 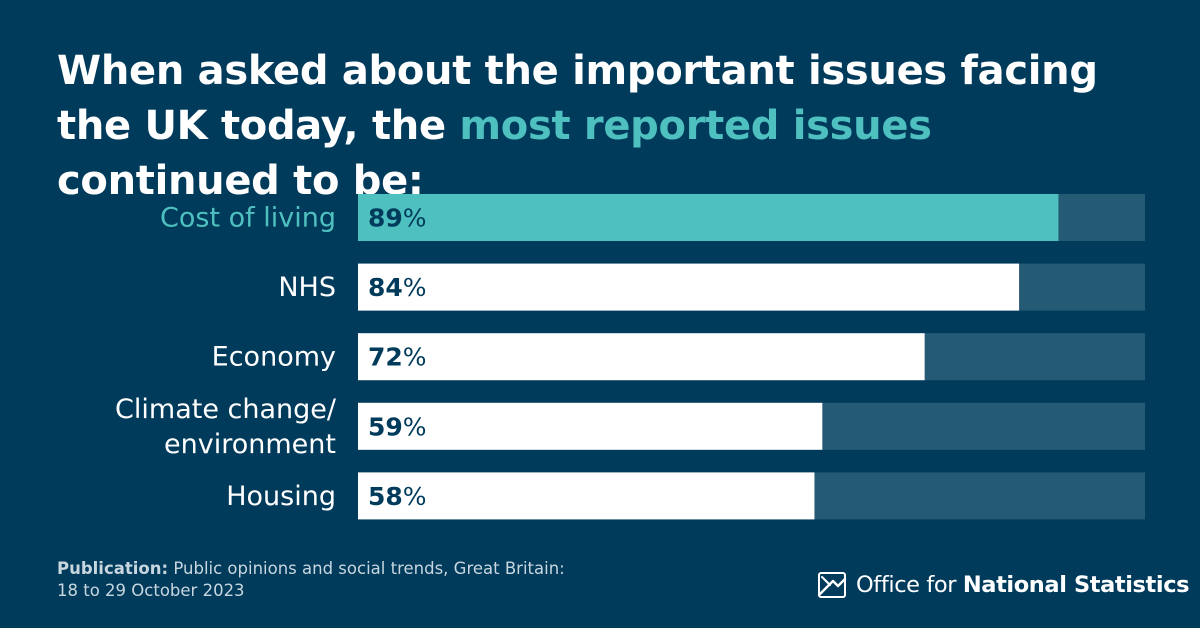 I want to click on value-label: 58%, so click(x=397, y=496).